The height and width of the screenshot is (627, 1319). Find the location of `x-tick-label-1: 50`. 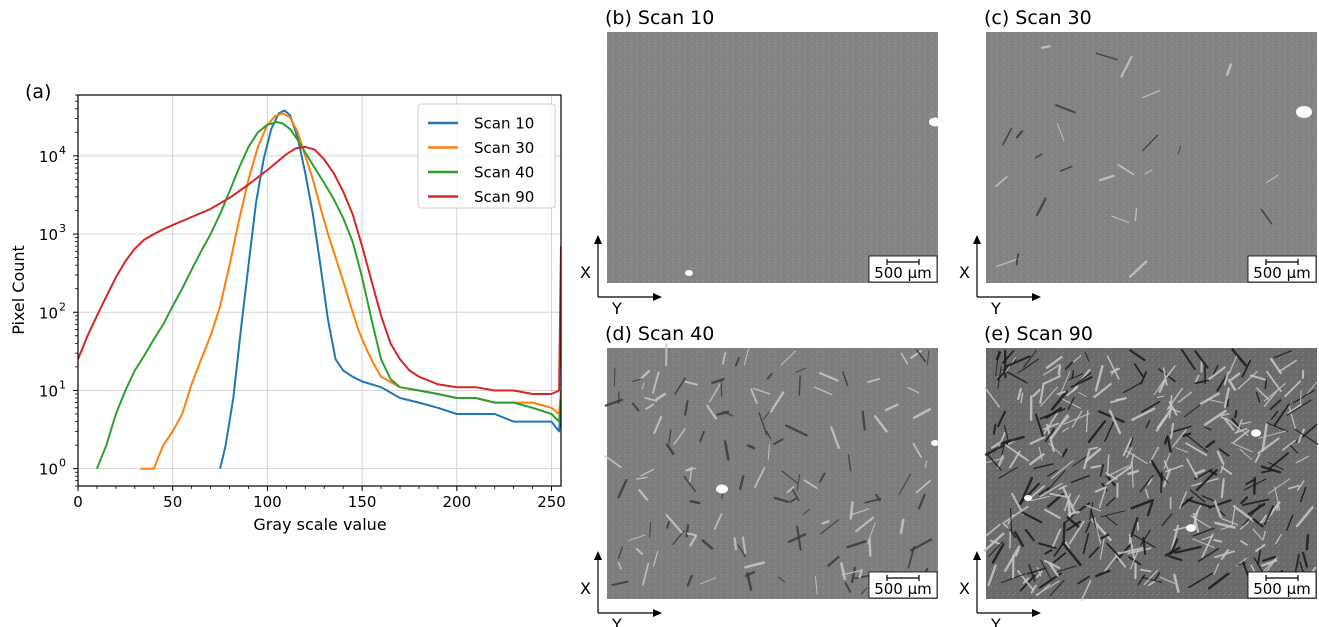

x-tick-label-1: 50 is located at coordinates (172, 502).